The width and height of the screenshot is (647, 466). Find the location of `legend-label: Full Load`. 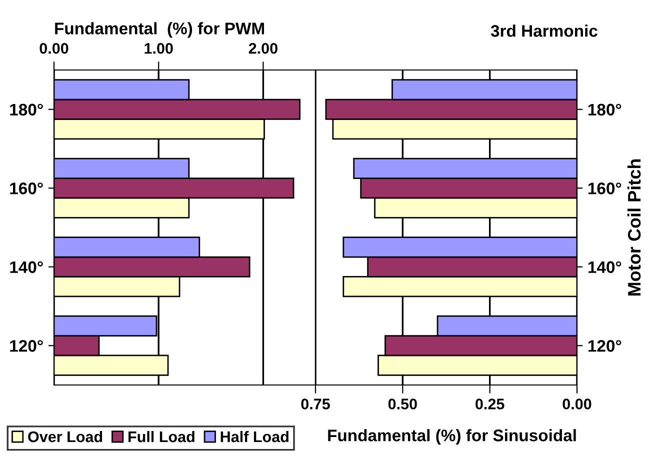

legend-label: Full Load is located at coordinates (161, 436).